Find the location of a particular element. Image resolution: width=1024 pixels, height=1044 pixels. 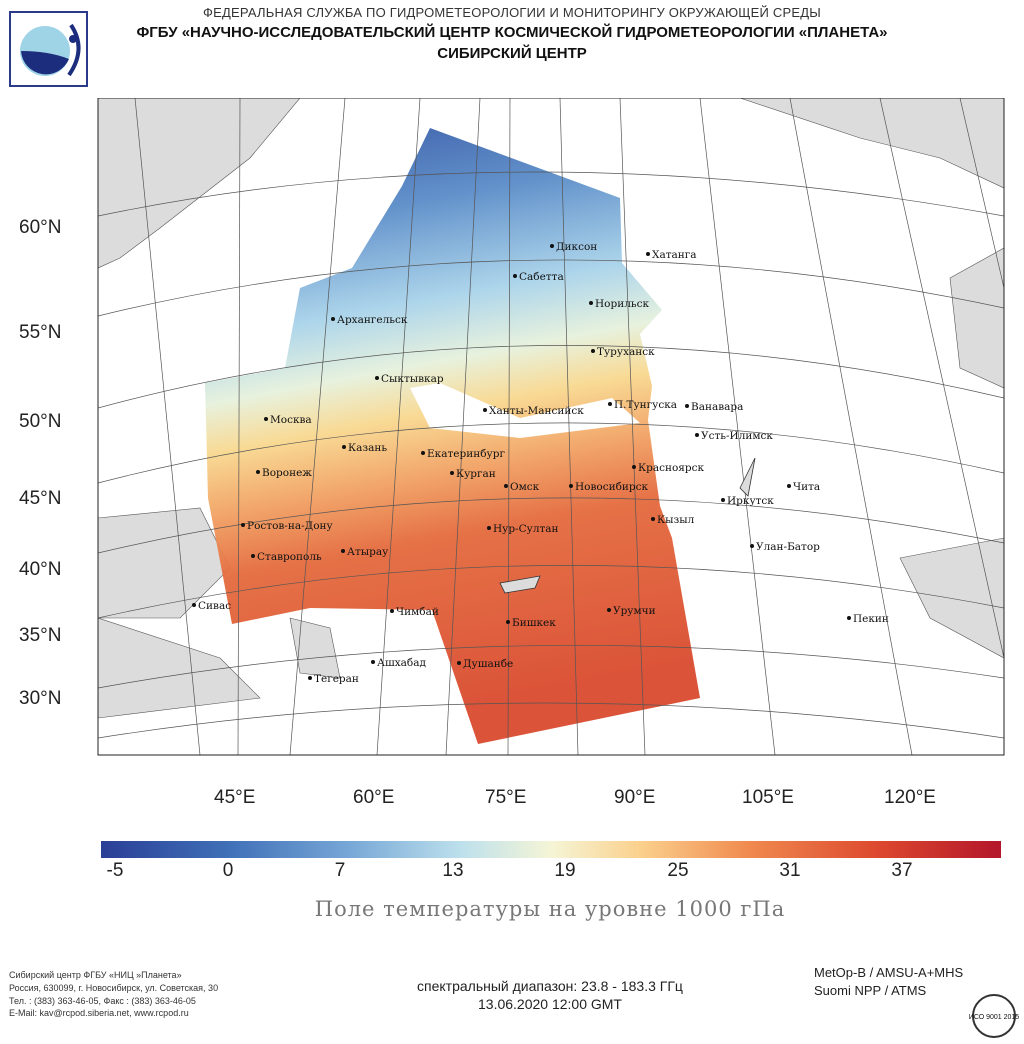

city-label: Тегеран is located at coordinates (336, 679).